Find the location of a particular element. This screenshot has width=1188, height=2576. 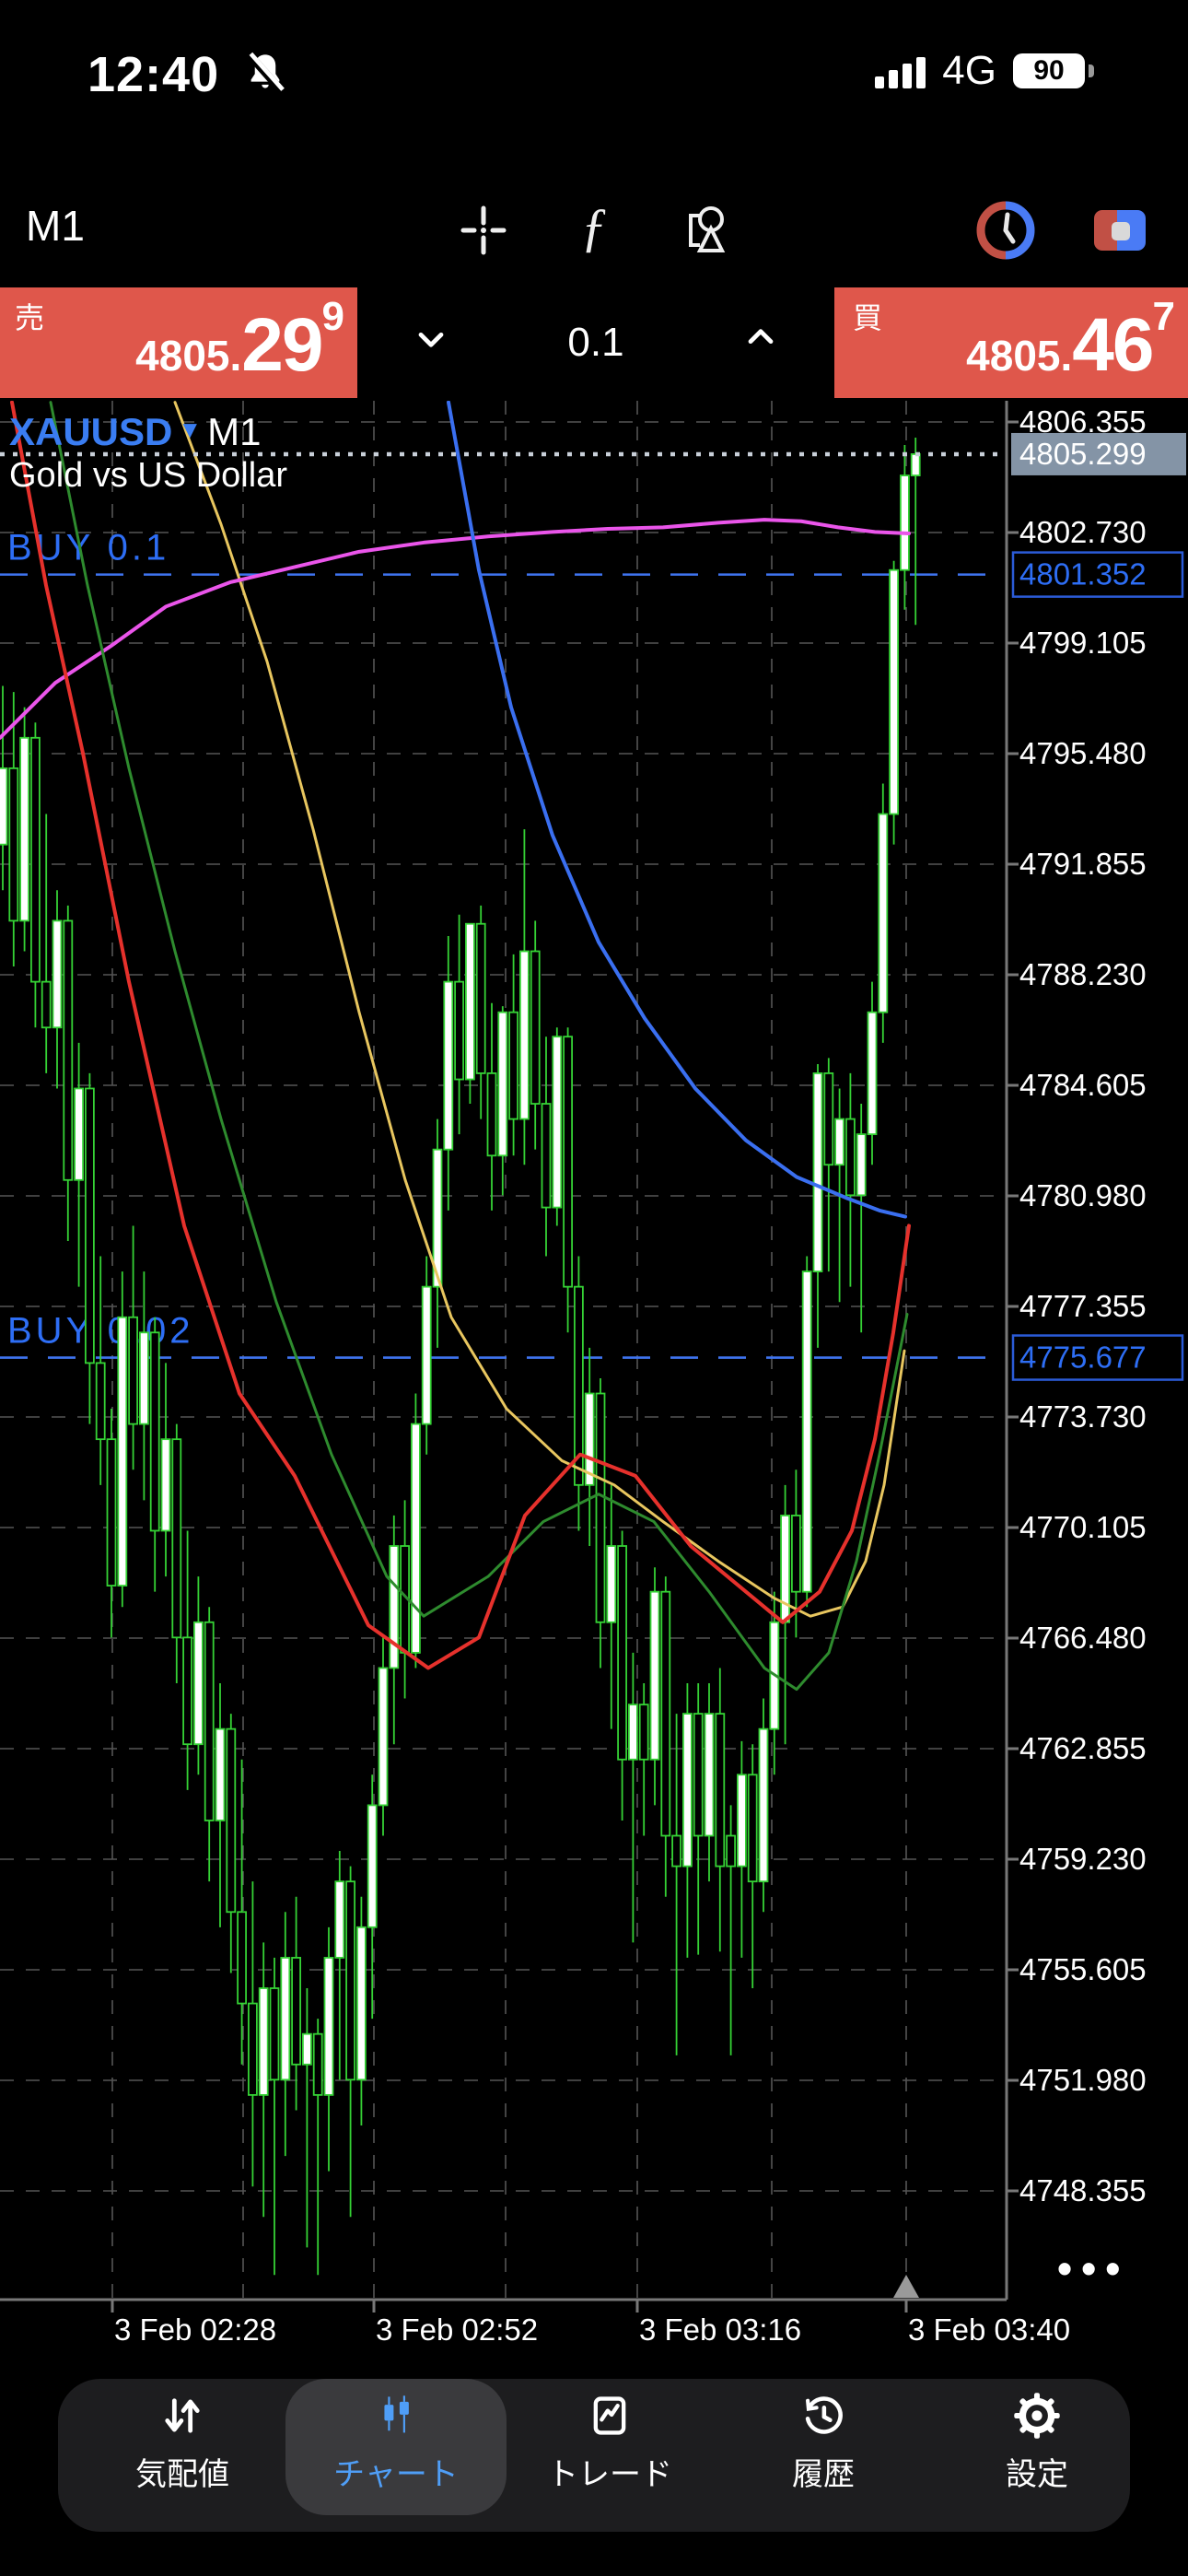

nav-label-quotes: 気配値 is located at coordinates (182, 2474).